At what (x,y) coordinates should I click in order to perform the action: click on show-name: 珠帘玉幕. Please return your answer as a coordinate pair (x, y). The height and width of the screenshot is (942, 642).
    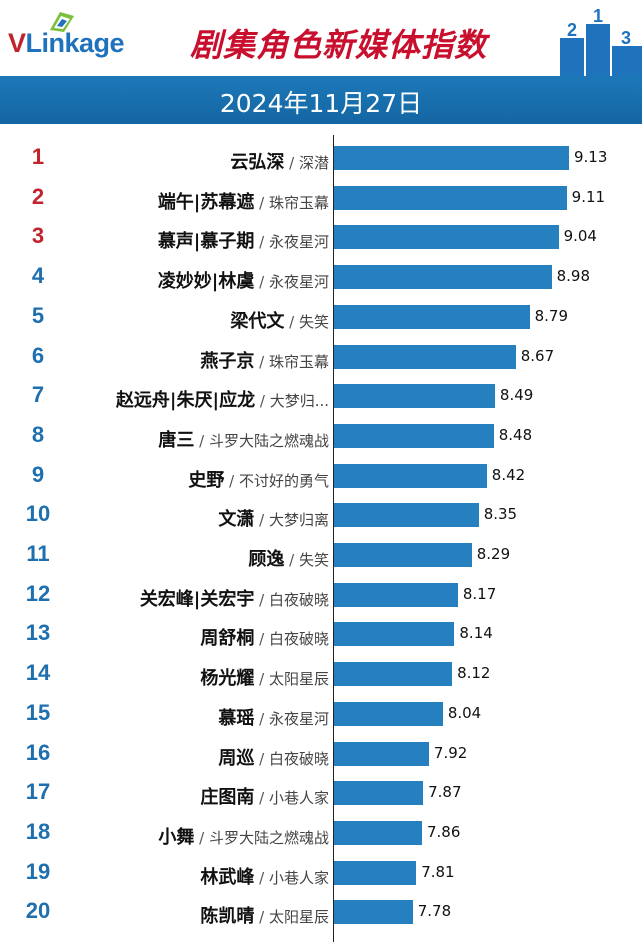
    Looking at the image, I should click on (298, 361).